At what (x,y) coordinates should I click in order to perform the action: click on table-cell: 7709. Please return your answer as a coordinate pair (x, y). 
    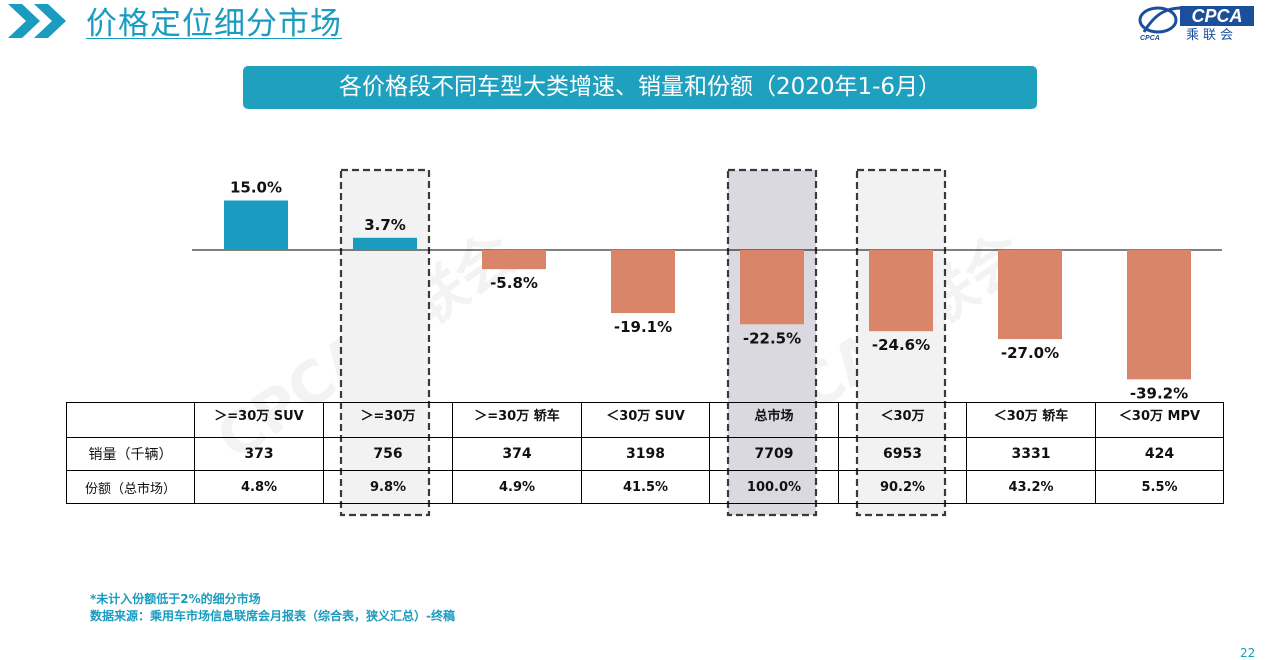
    Looking at the image, I should click on (774, 454).